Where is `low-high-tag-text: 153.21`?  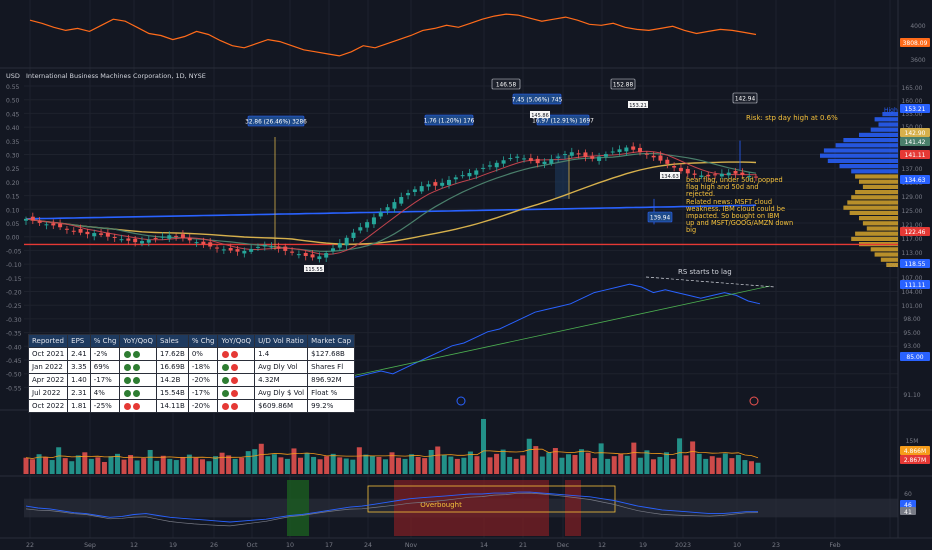
low-high-tag-text: 153.21 is located at coordinates (638, 106).